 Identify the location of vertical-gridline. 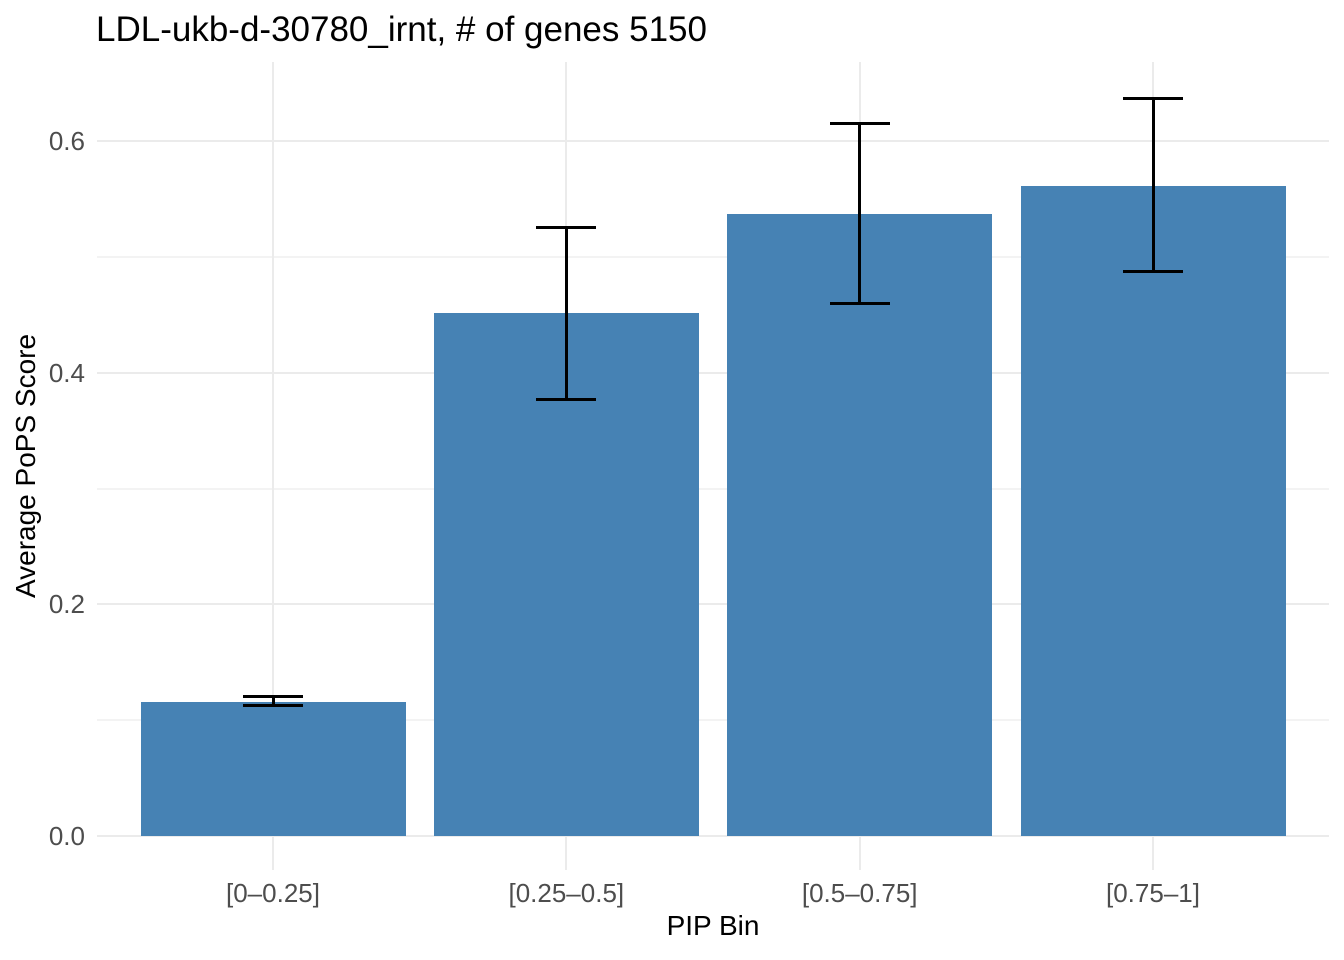
(273, 466).